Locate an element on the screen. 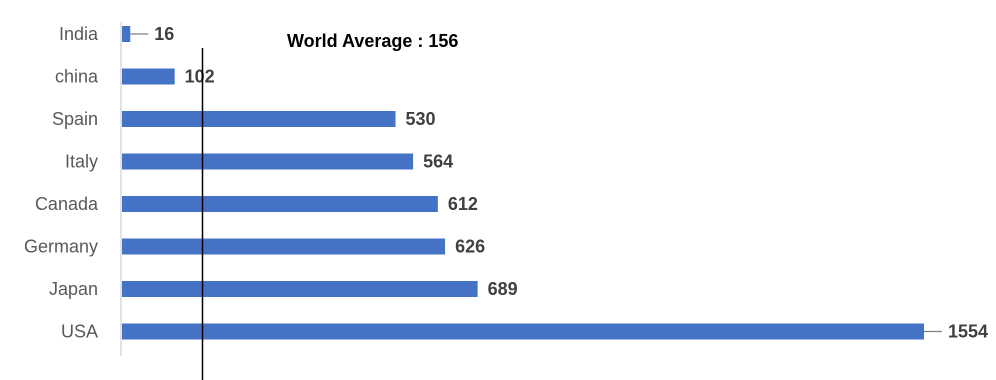 The height and width of the screenshot is (380, 996). category-label-china: china is located at coordinates (77, 77).